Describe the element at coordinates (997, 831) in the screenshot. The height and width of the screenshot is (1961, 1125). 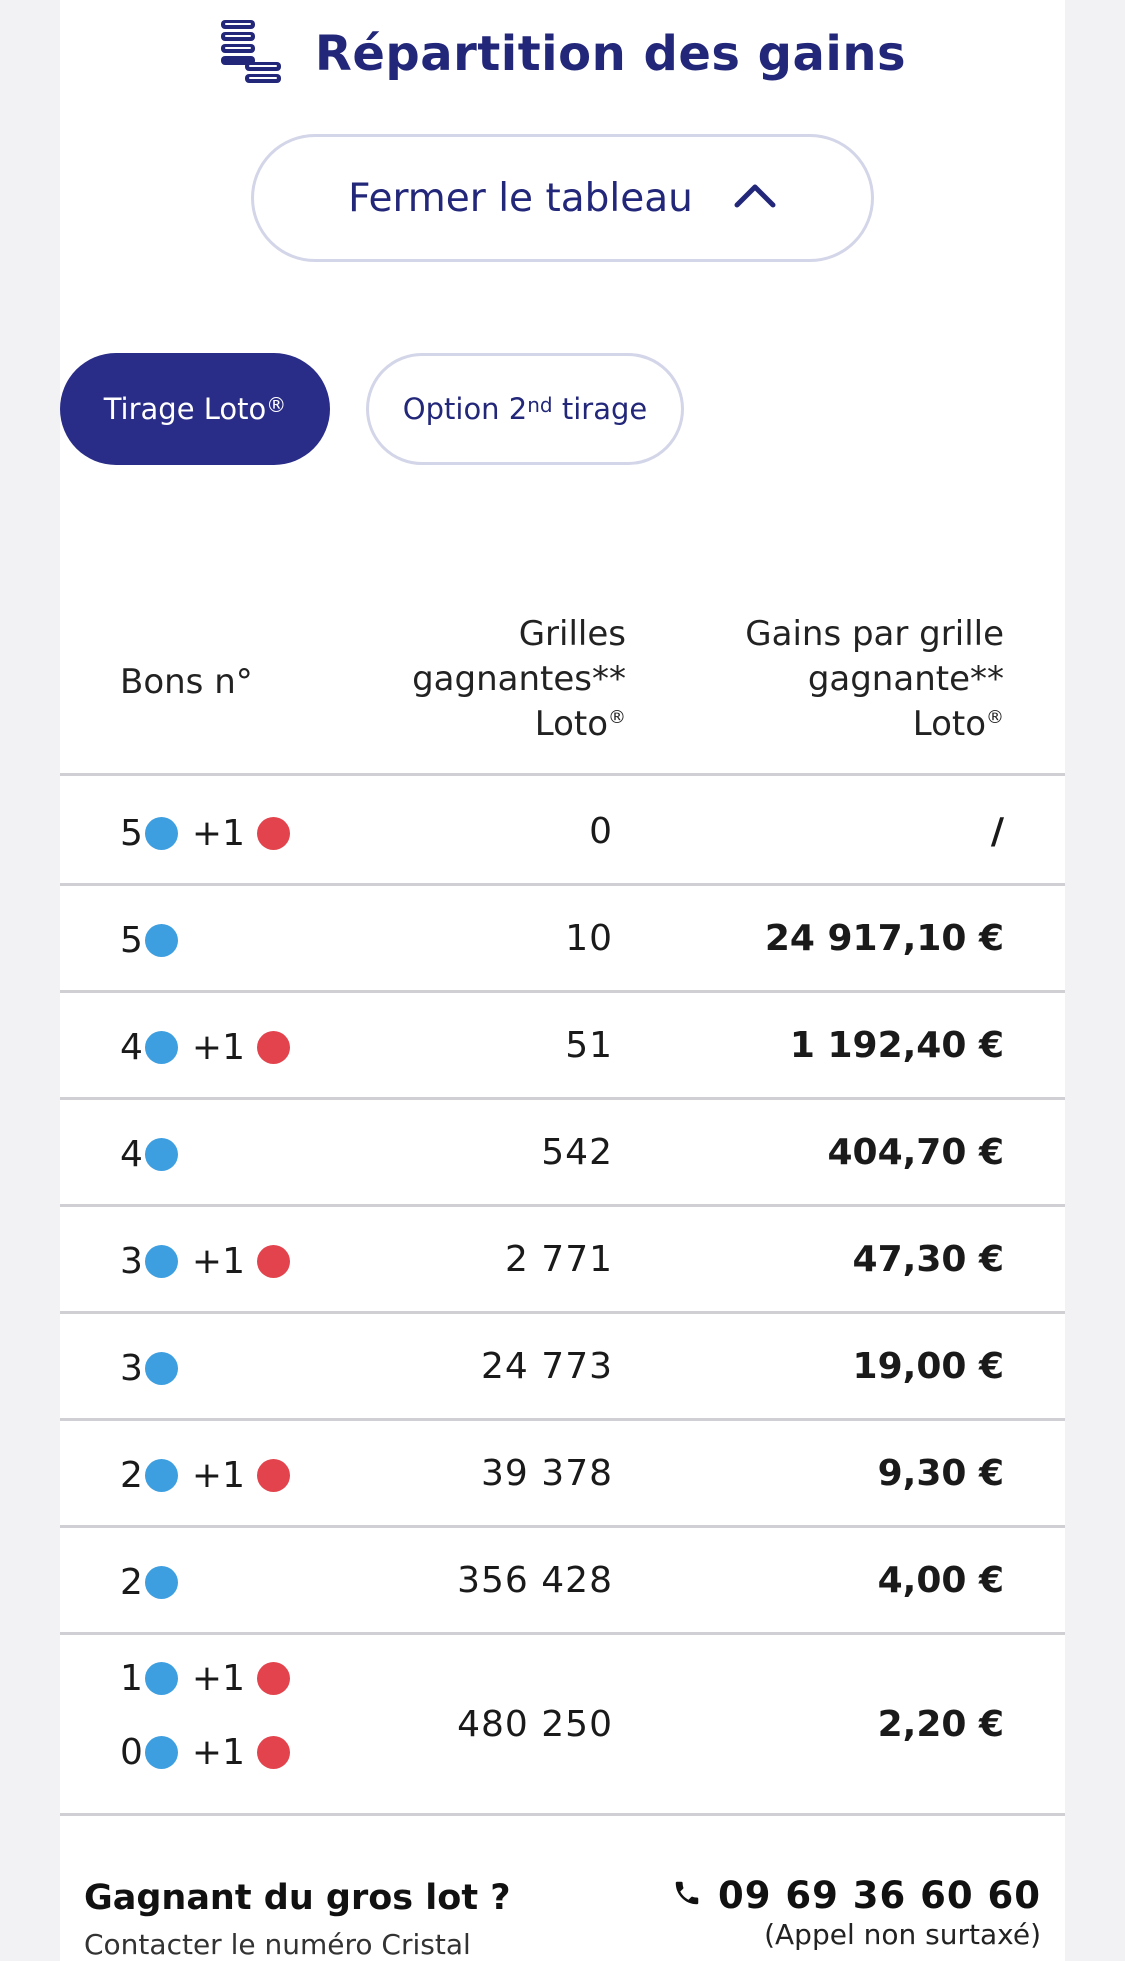
I see `gain-per-grid: /` at that location.